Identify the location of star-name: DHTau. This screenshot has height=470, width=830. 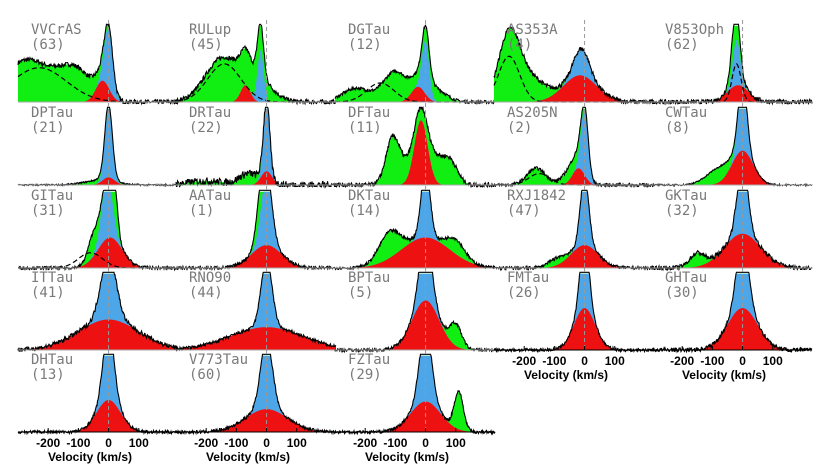
(52, 360).